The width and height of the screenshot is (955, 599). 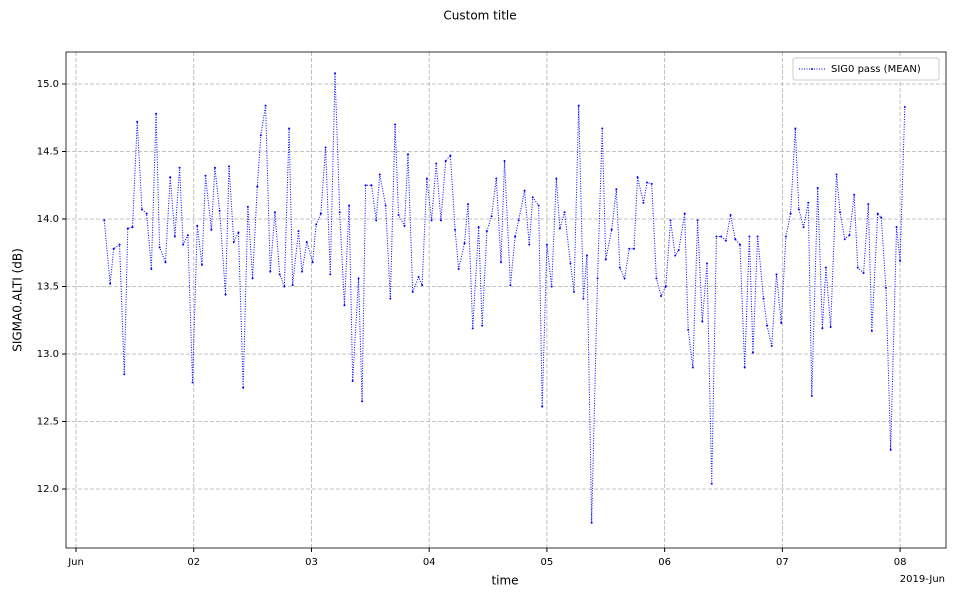 What do you see at coordinates (479, 16) in the screenshot?
I see `chart-title: Custom title` at bounding box center [479, 16].